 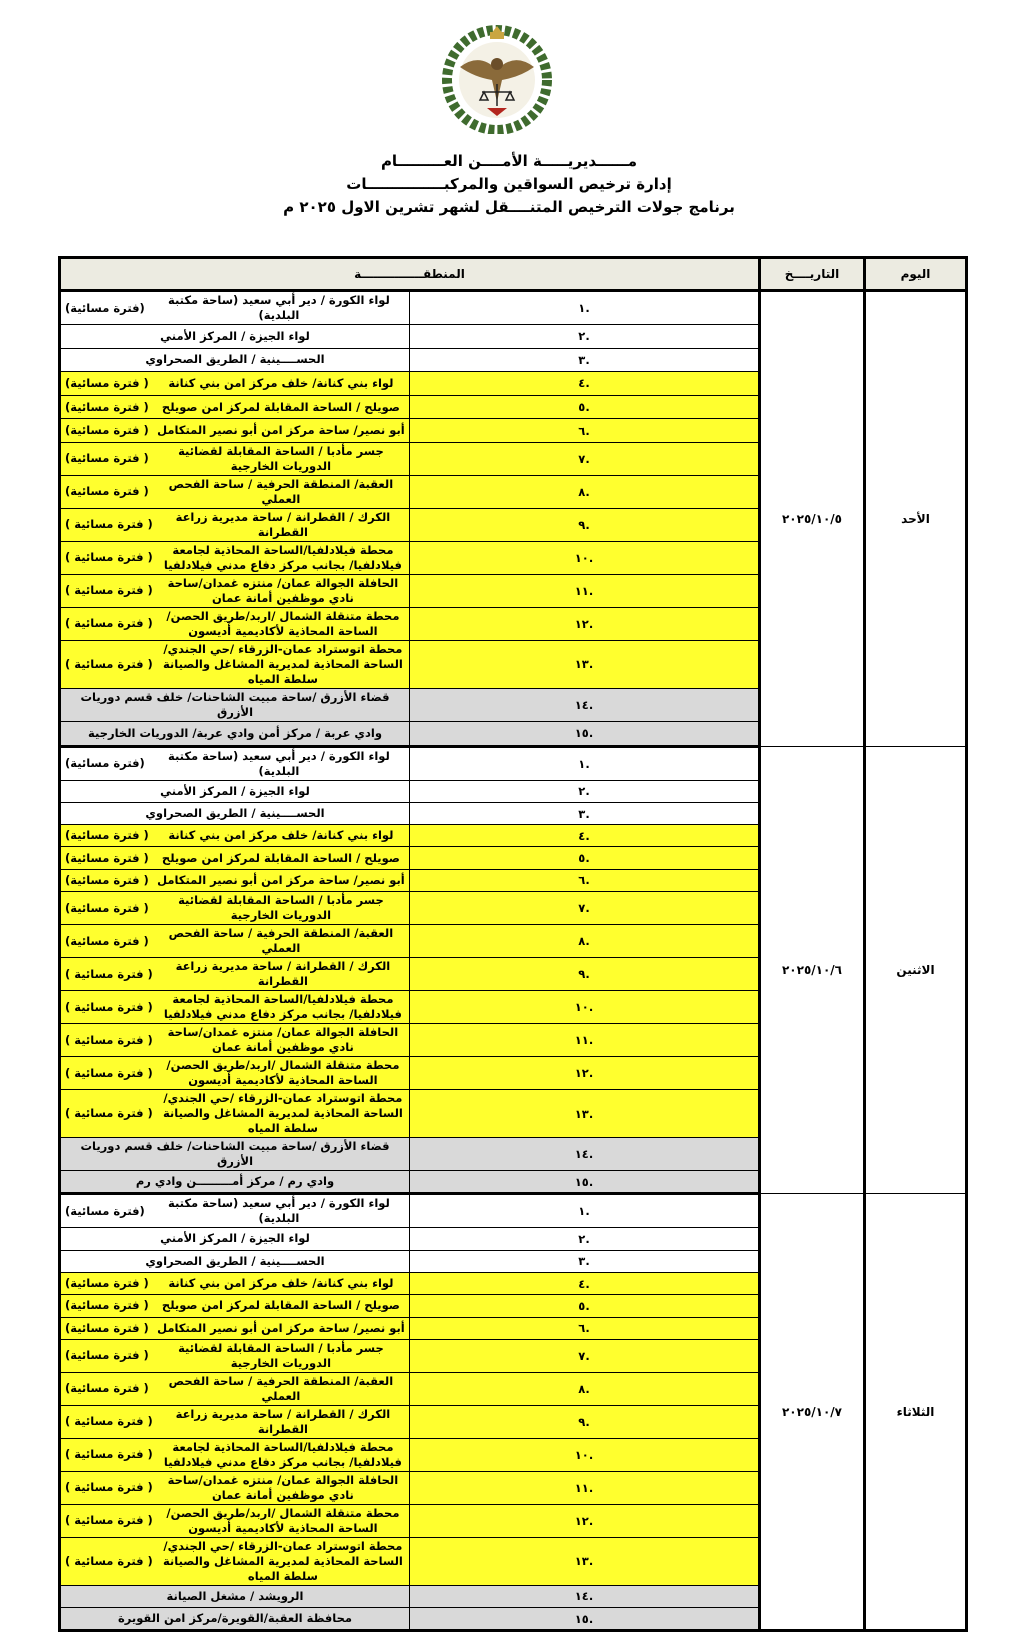 I want to click on row-number: .٢, so click(x=584, y=791).